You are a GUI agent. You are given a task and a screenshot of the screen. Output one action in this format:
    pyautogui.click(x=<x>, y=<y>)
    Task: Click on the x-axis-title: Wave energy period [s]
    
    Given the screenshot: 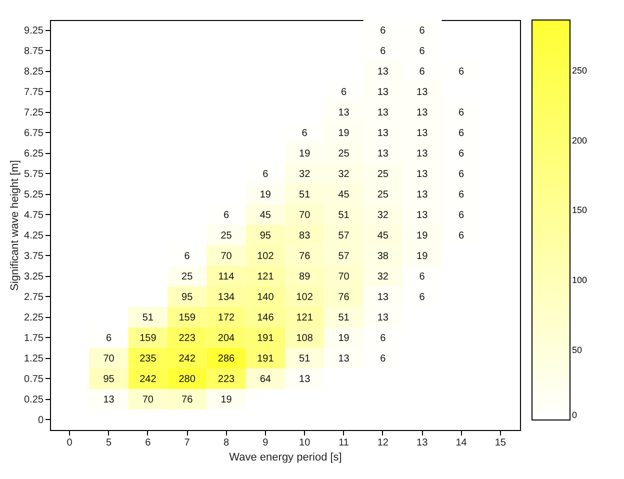 What is the action you would take?
    pyautogui.click(x=285, y=458)
    